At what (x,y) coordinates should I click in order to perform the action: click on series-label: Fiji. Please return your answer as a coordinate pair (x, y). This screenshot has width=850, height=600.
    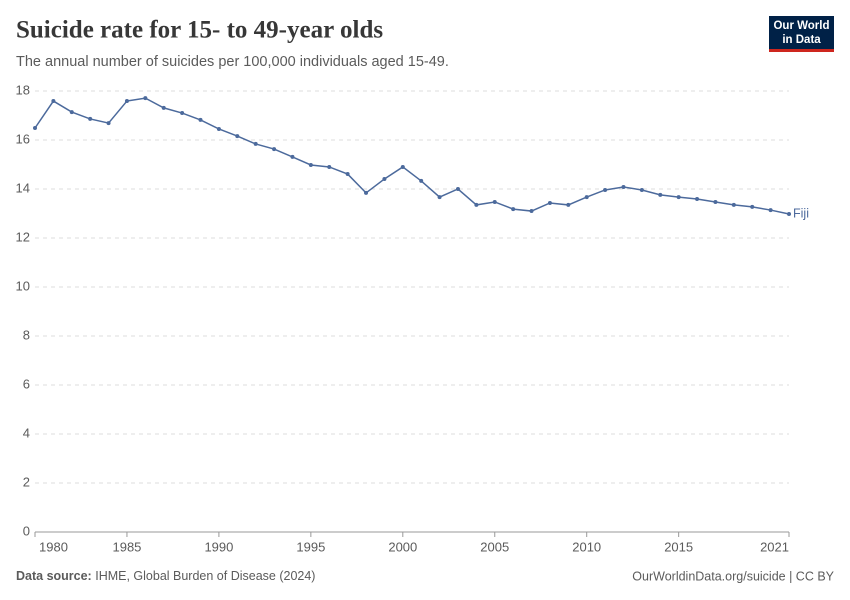
    Looking at the image, I should click on (801, 213).